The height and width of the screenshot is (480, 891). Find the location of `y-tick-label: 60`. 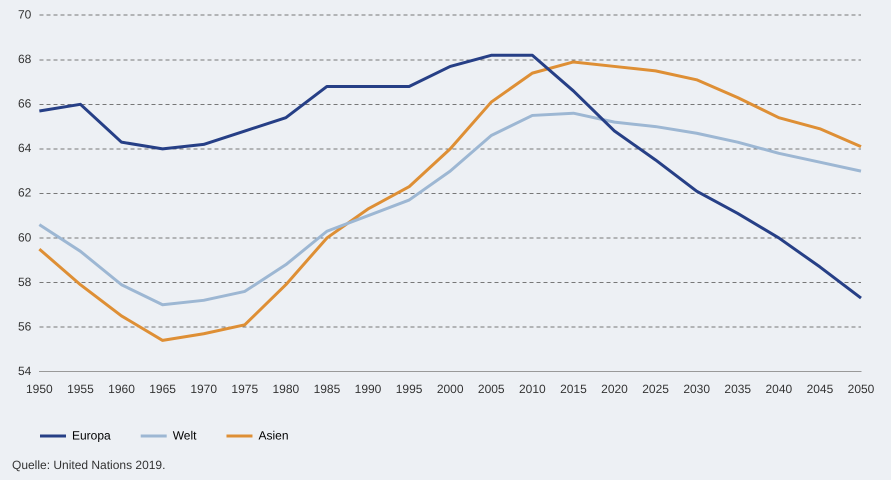

y-tick-label: 60 is located at coordinates (25, 237).